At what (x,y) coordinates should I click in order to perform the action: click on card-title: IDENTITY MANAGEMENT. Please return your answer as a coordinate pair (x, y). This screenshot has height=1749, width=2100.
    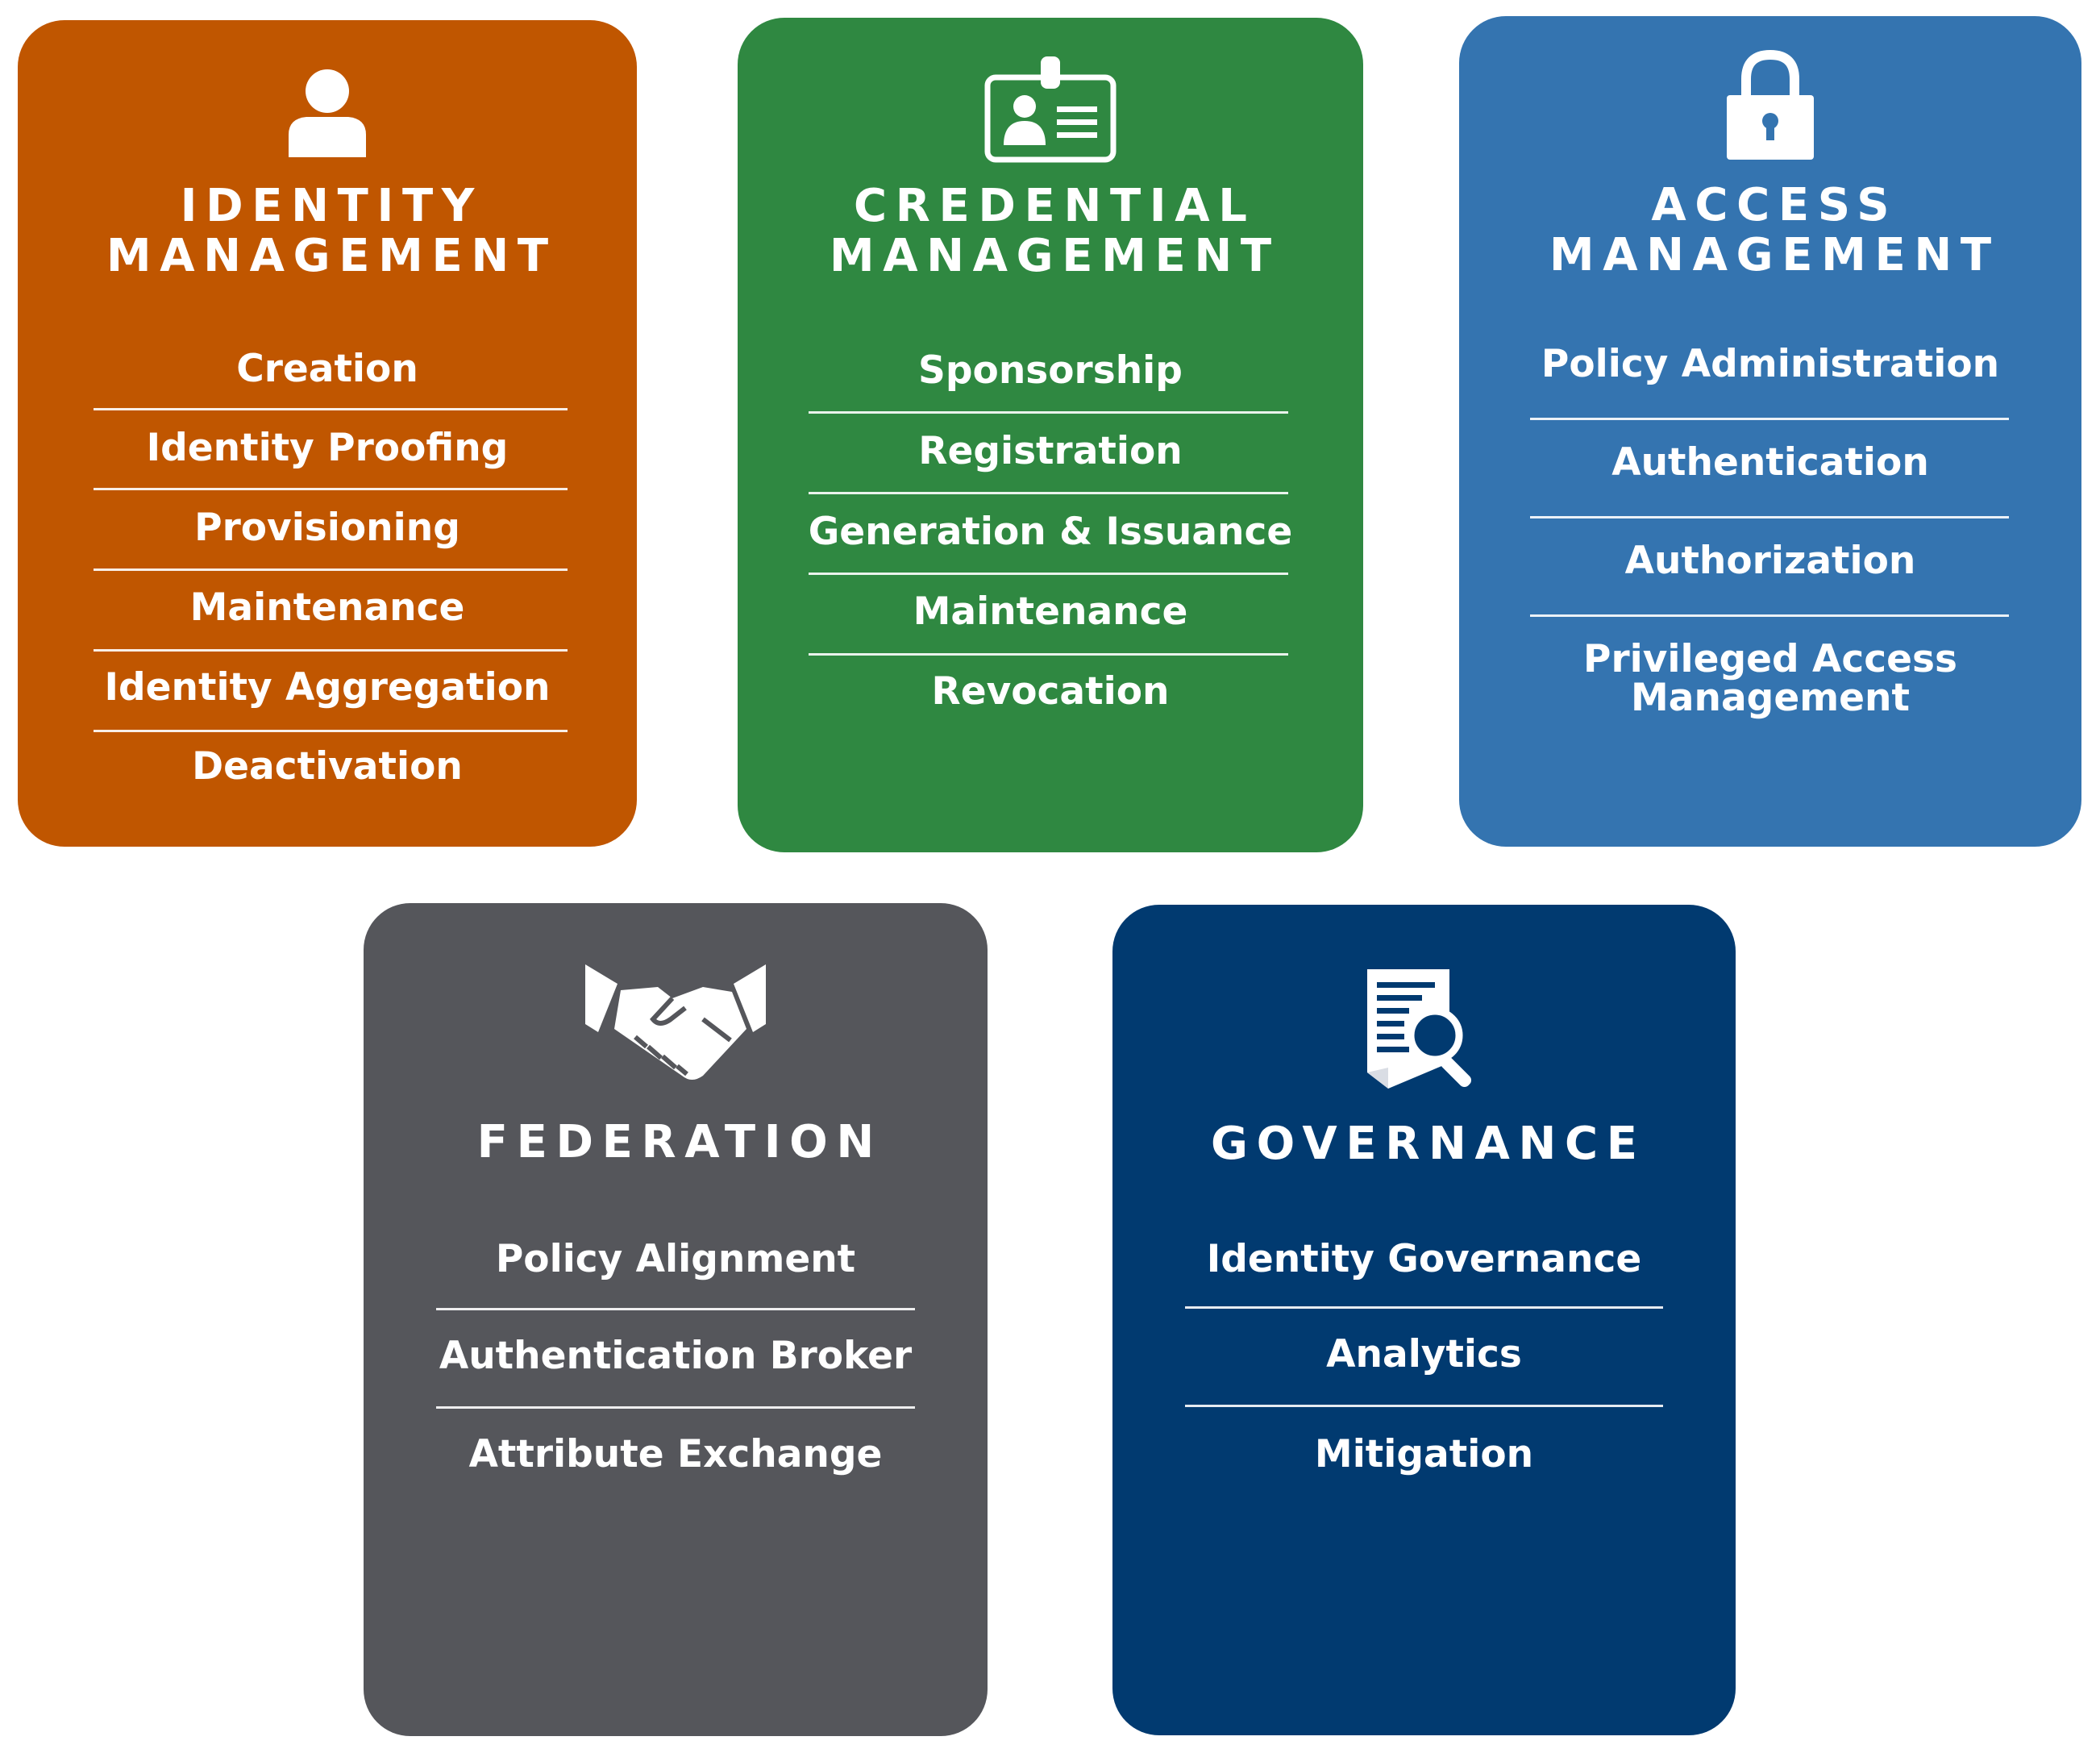
    Looking at the image, I should click on (327, 231).